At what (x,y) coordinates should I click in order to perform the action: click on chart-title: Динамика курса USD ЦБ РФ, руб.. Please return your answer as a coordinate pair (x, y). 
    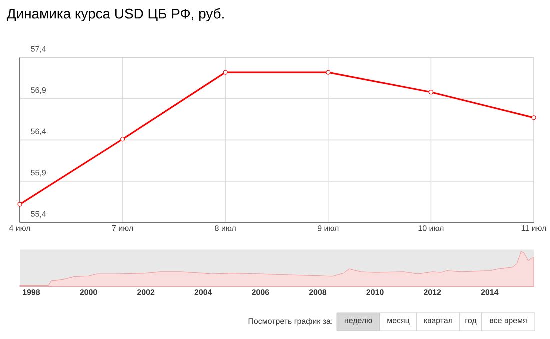
    Looking at the image, I should click on (115, 15).